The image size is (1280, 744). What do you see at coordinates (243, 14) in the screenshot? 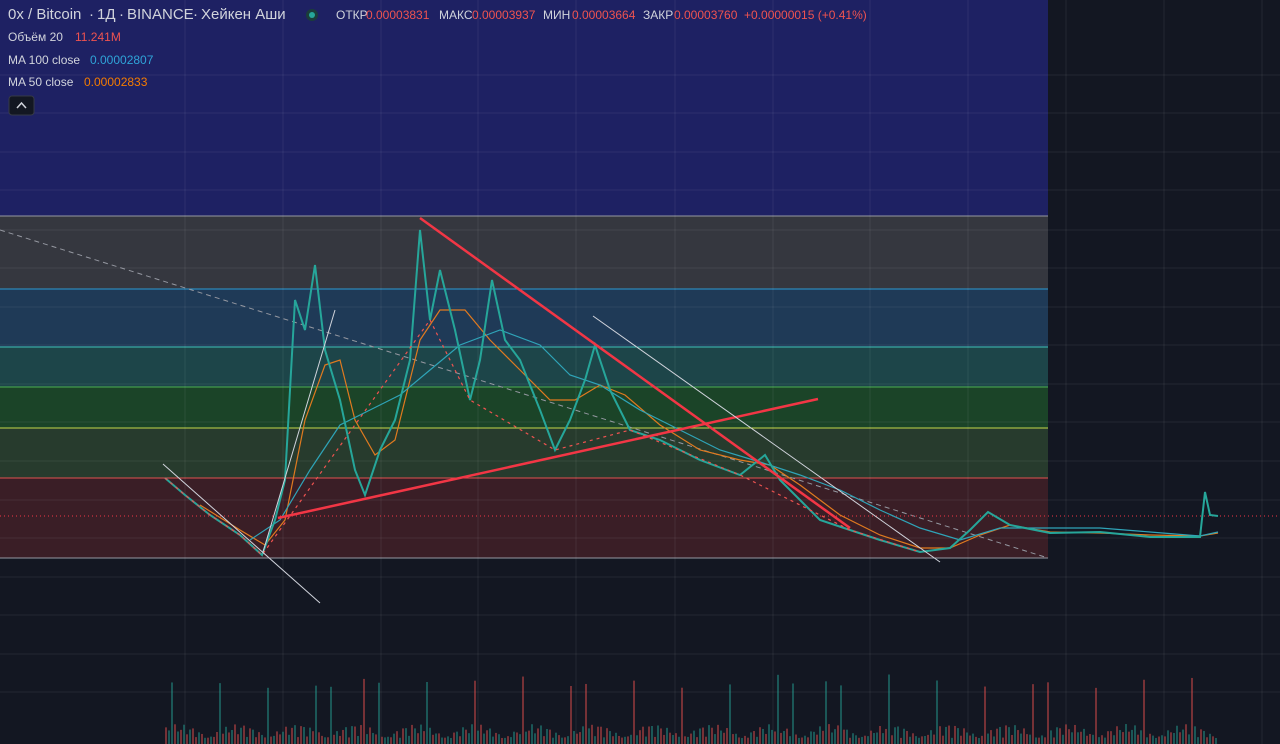
I see `chart-style: Хейкен Аши` at bounding box center [243, 14].